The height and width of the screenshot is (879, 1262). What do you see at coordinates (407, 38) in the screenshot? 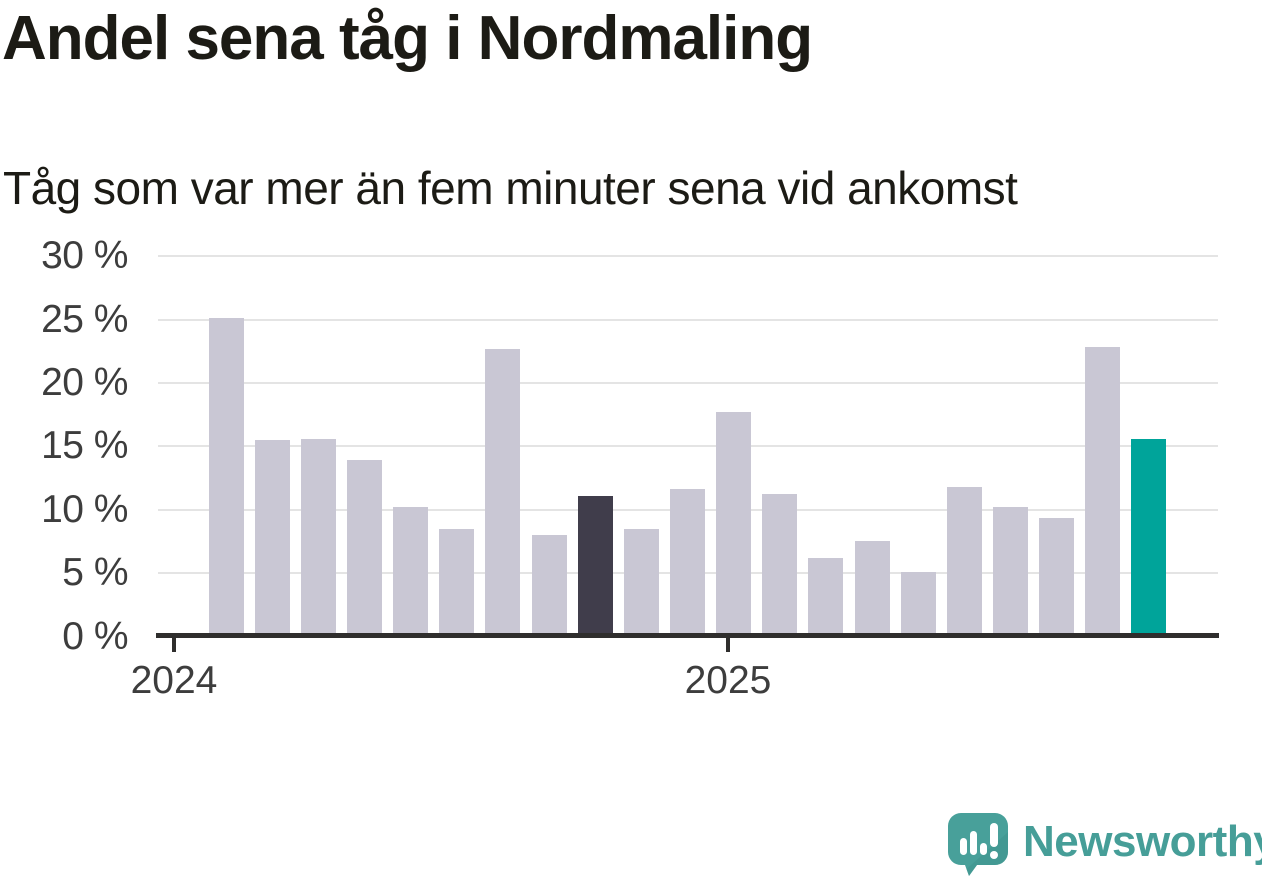
I see `chart-title: Andel sena tåg i Nordmaling` at bounding box center [407, 38].